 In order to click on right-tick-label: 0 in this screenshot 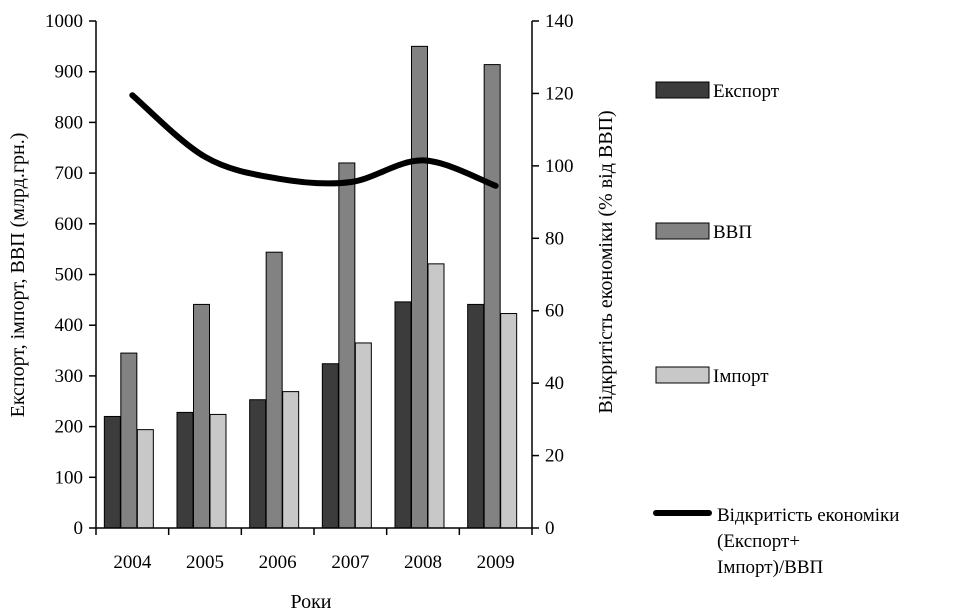, I will do `click(550, 528)`.